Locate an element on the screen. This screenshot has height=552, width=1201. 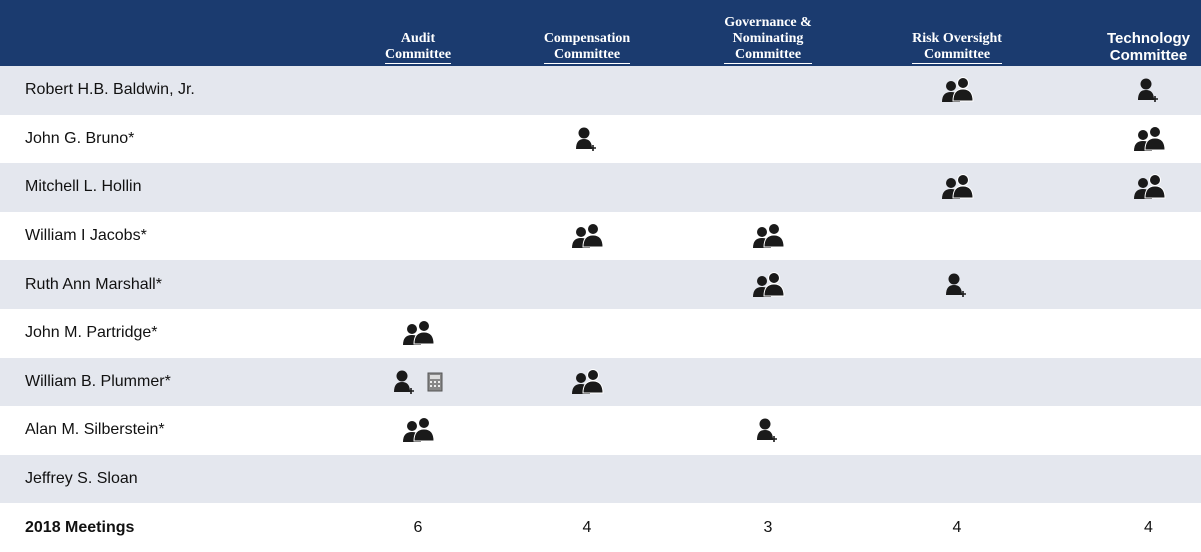
director-name: Ruth Ann Marshall* is located at coordinates (93, 284).